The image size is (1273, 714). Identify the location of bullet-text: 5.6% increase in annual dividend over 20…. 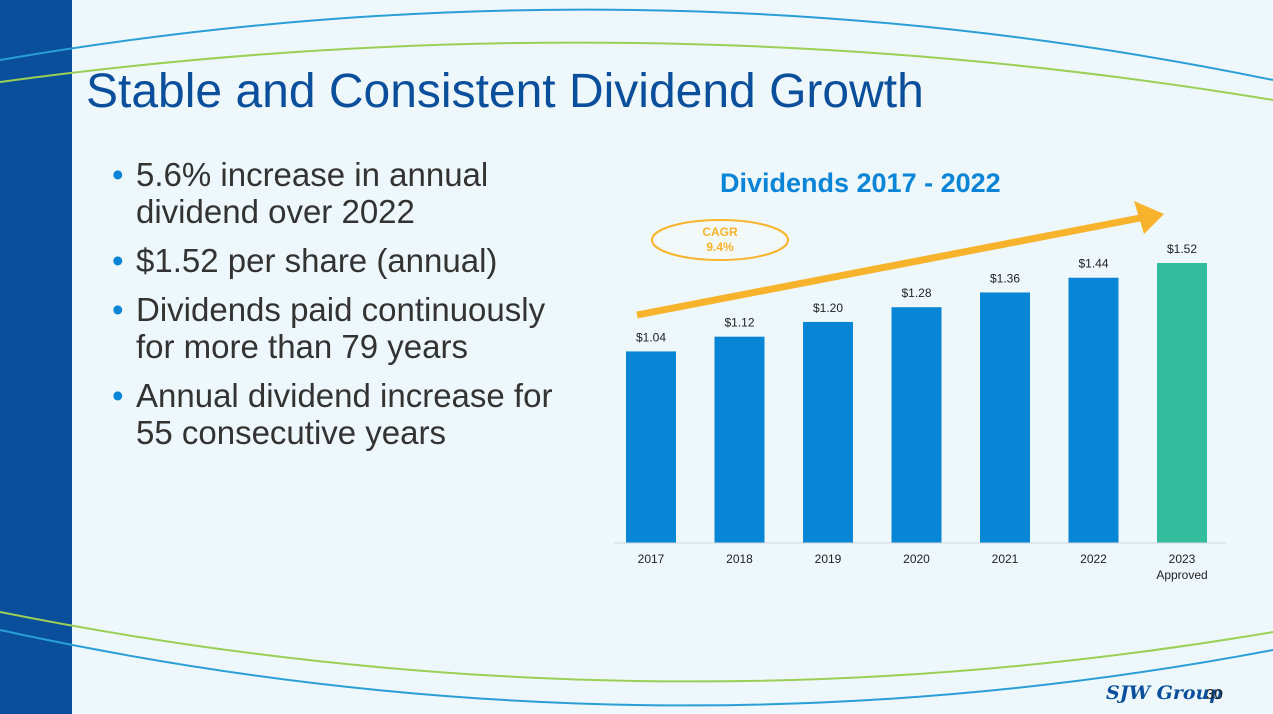
(312, 193).